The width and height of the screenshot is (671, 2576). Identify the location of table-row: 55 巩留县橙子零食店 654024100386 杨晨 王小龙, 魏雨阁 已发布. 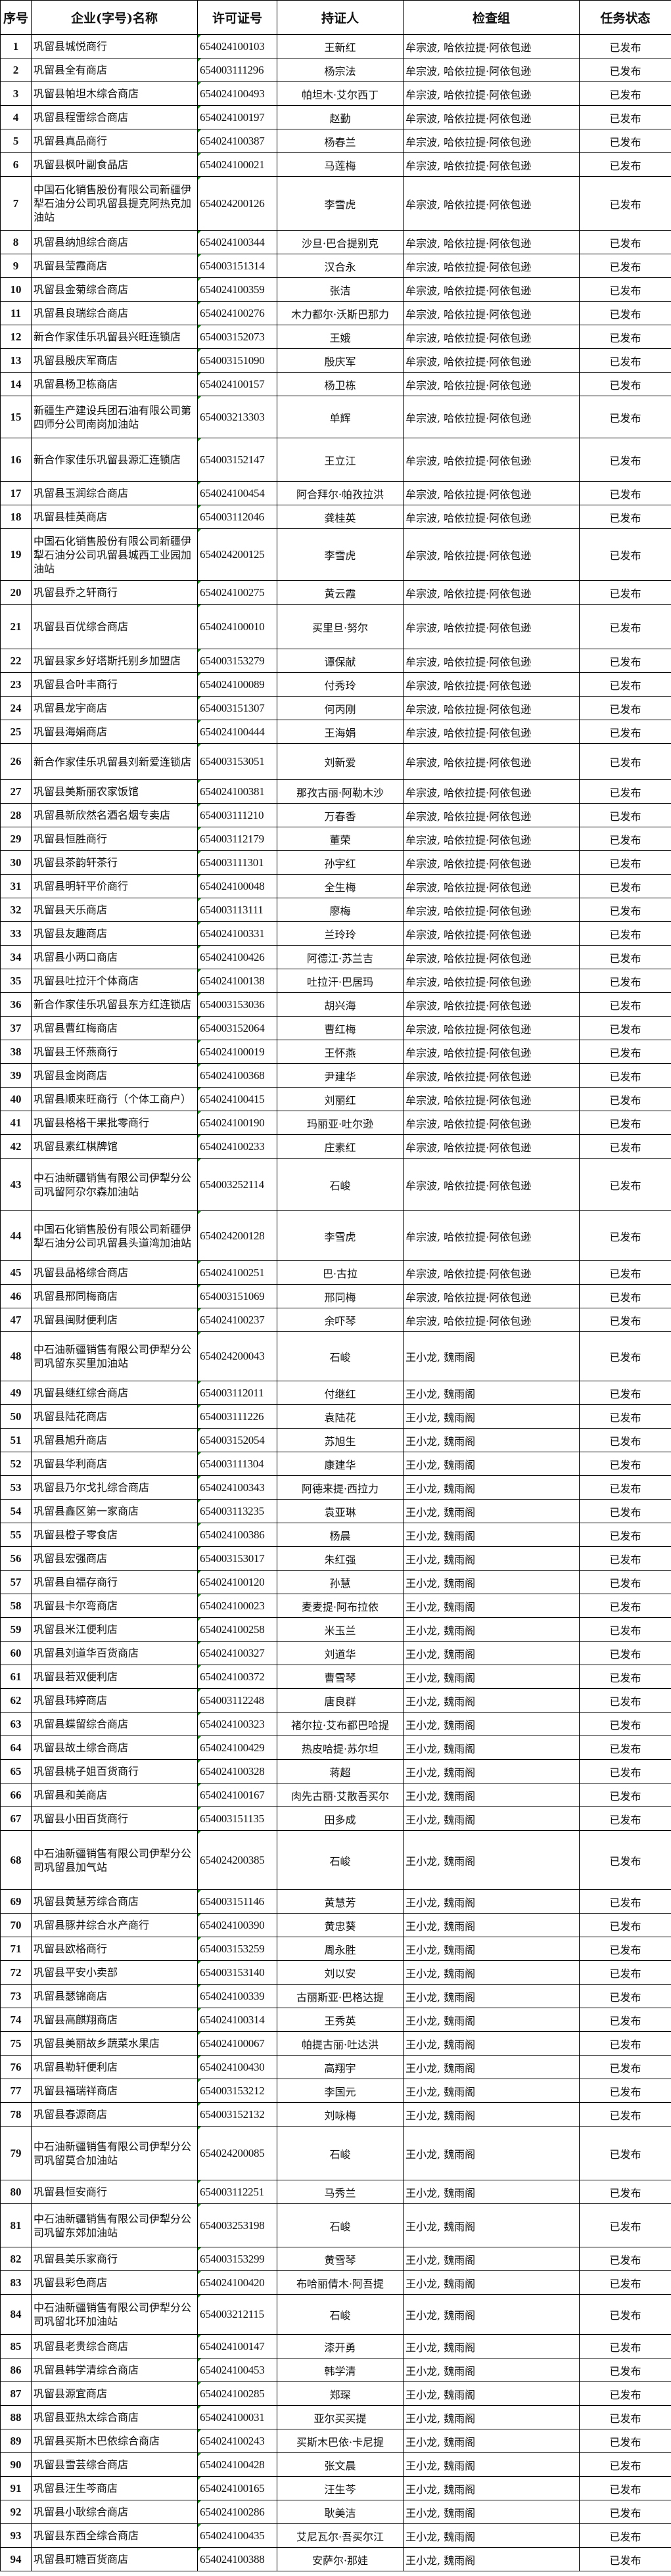
(335, 1535).